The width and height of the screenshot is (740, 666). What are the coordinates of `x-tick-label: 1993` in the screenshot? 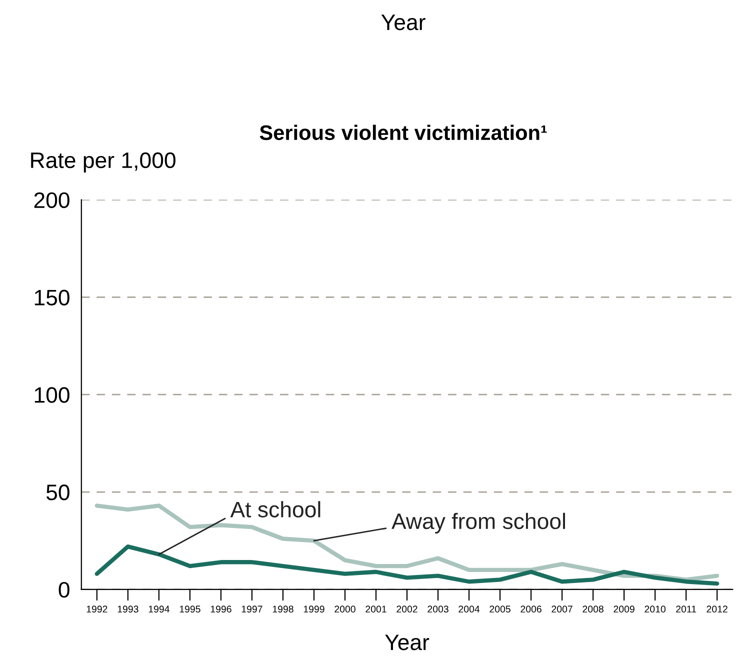 It's located at (128, 609).